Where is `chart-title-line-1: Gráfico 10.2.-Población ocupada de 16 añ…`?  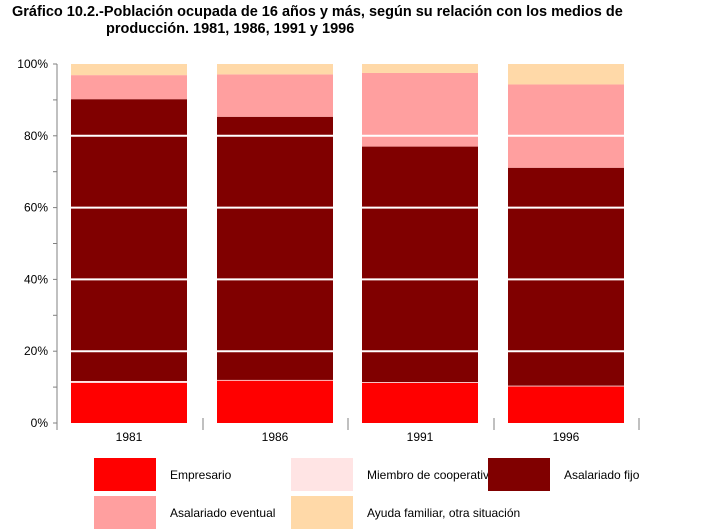 chart-title-line-1: Gráfico 10.2.-Población ocupada de 16 añ… is located at coordinates (317, 12).